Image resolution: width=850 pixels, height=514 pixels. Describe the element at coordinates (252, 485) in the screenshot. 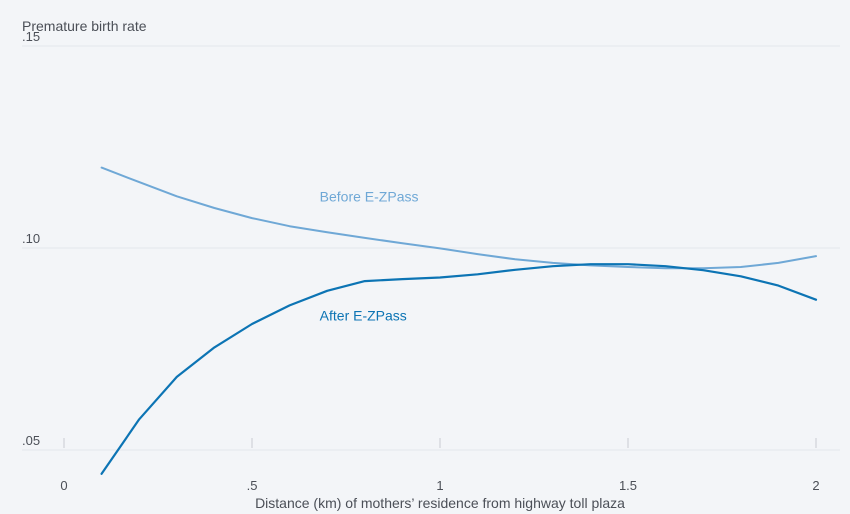

I see `x-tick-label: .5` at that location.